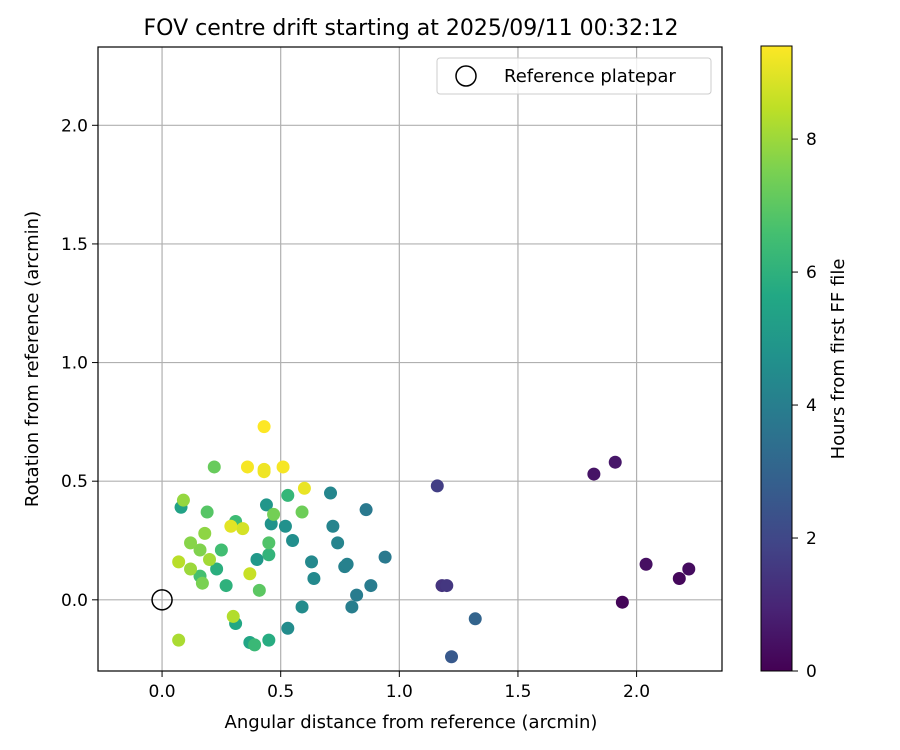  I want to click on reference-marker-layer, so click(162, 600).